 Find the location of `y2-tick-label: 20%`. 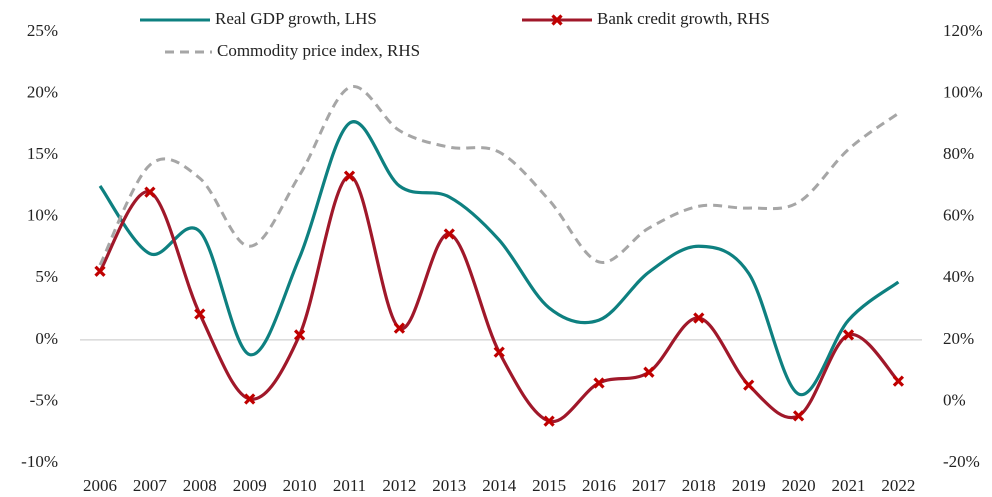

y2-tick-label: 20% is located at coordinates (958, 338).